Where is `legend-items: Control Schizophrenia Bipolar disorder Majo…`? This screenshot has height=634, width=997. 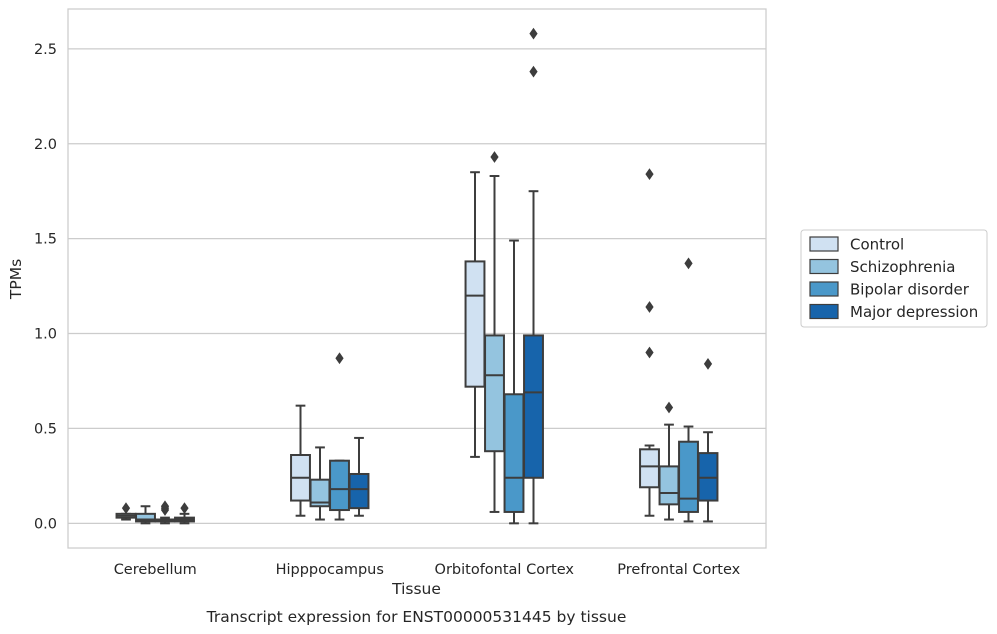
legend-items: Control Schizophrenia Bipolar disorder Majo… is located at coordinates (893, 278).